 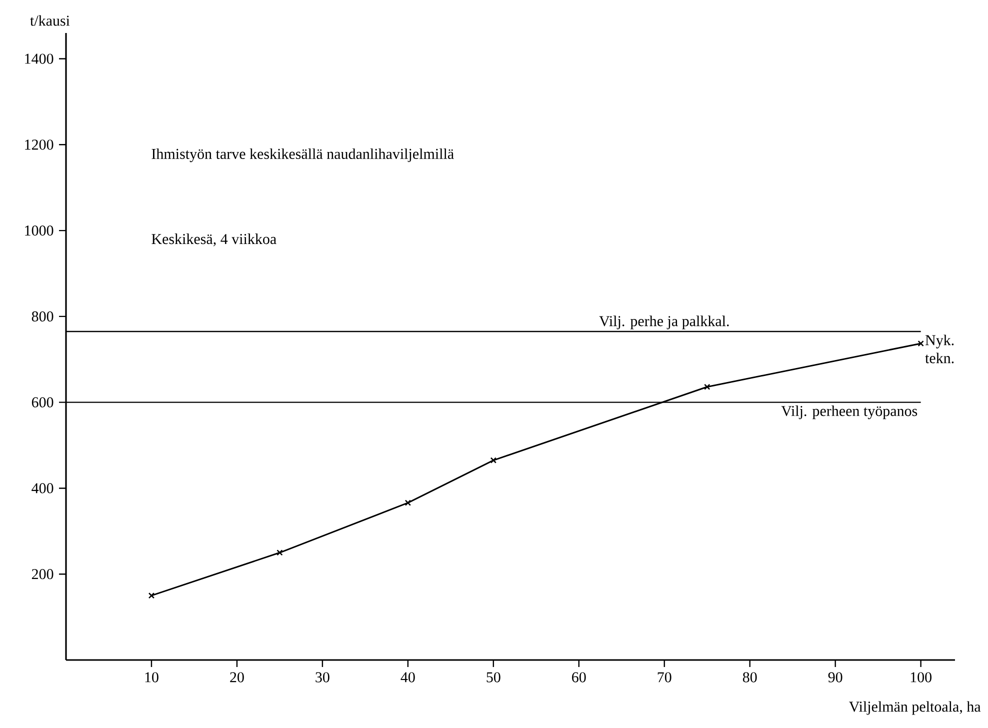 I want to click on y-tick-label: 400, so click(x=43, y=488).